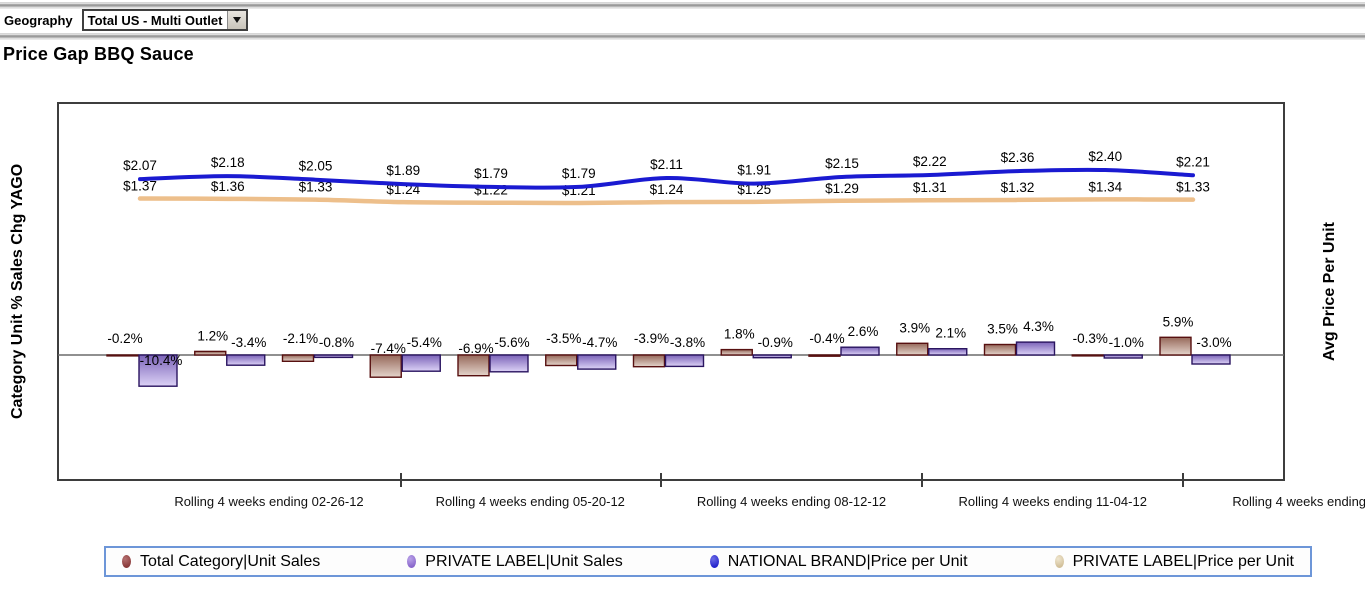 The height and width of the screenshot is (590, 1365). Describe the element at coordinates (38, 20) in the screenshot. I see `geography-label: Geography` at that location.